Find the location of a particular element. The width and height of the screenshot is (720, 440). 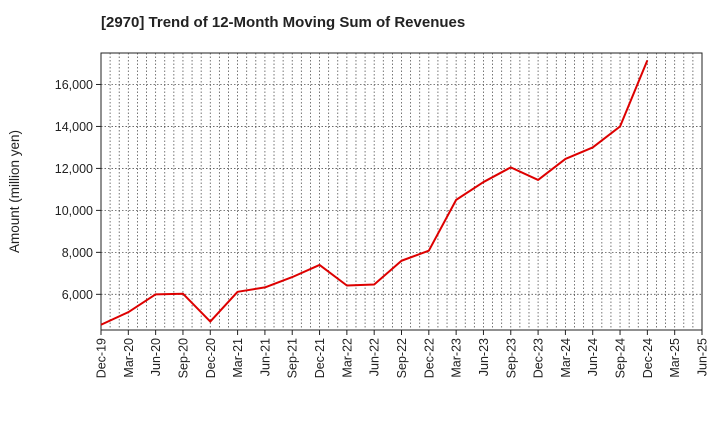

x-tick-label: Sep-20 is located at coordinates (183, 358).